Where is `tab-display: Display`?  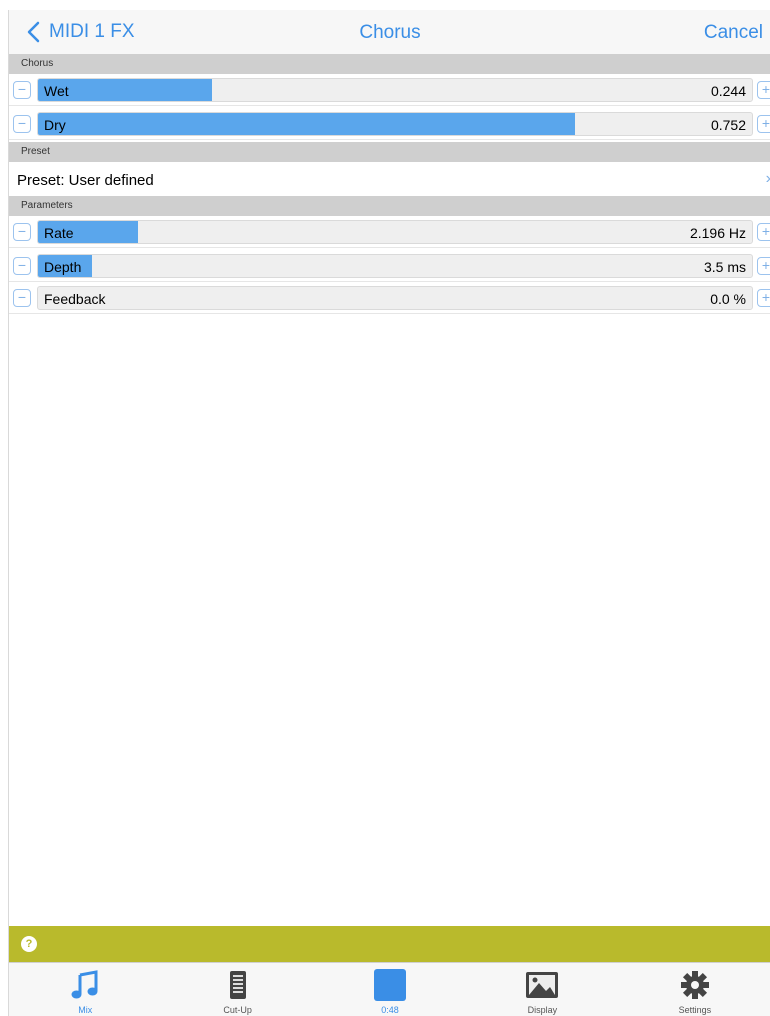 tab-display: Display is located at coordinates (542, 989).